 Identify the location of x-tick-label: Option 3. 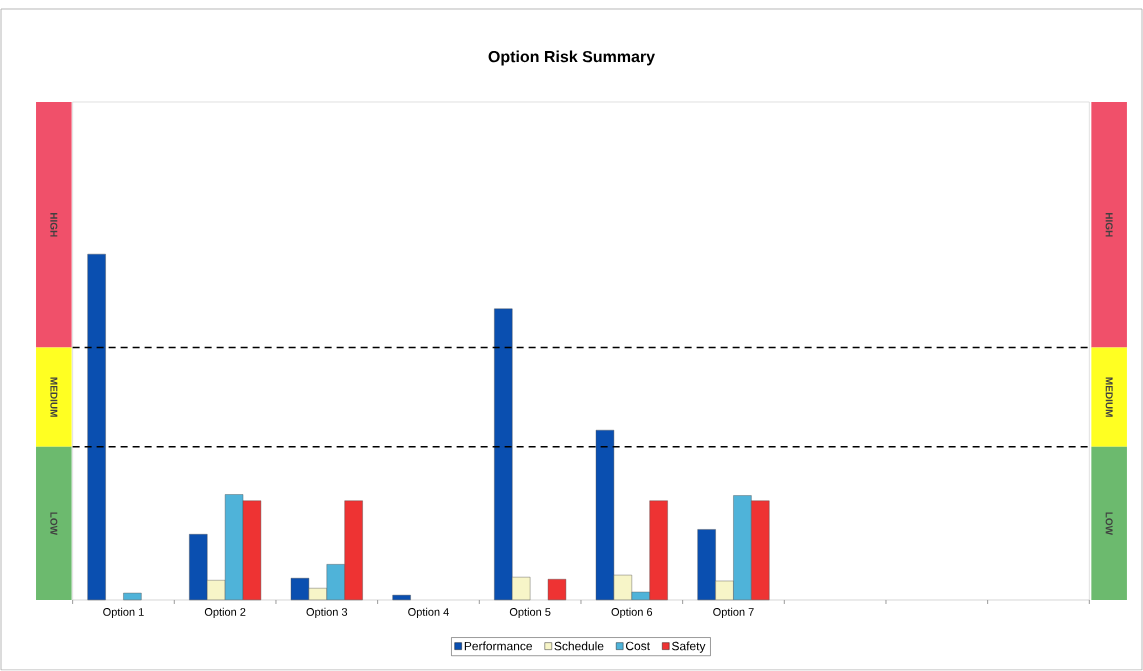
(327, 613).